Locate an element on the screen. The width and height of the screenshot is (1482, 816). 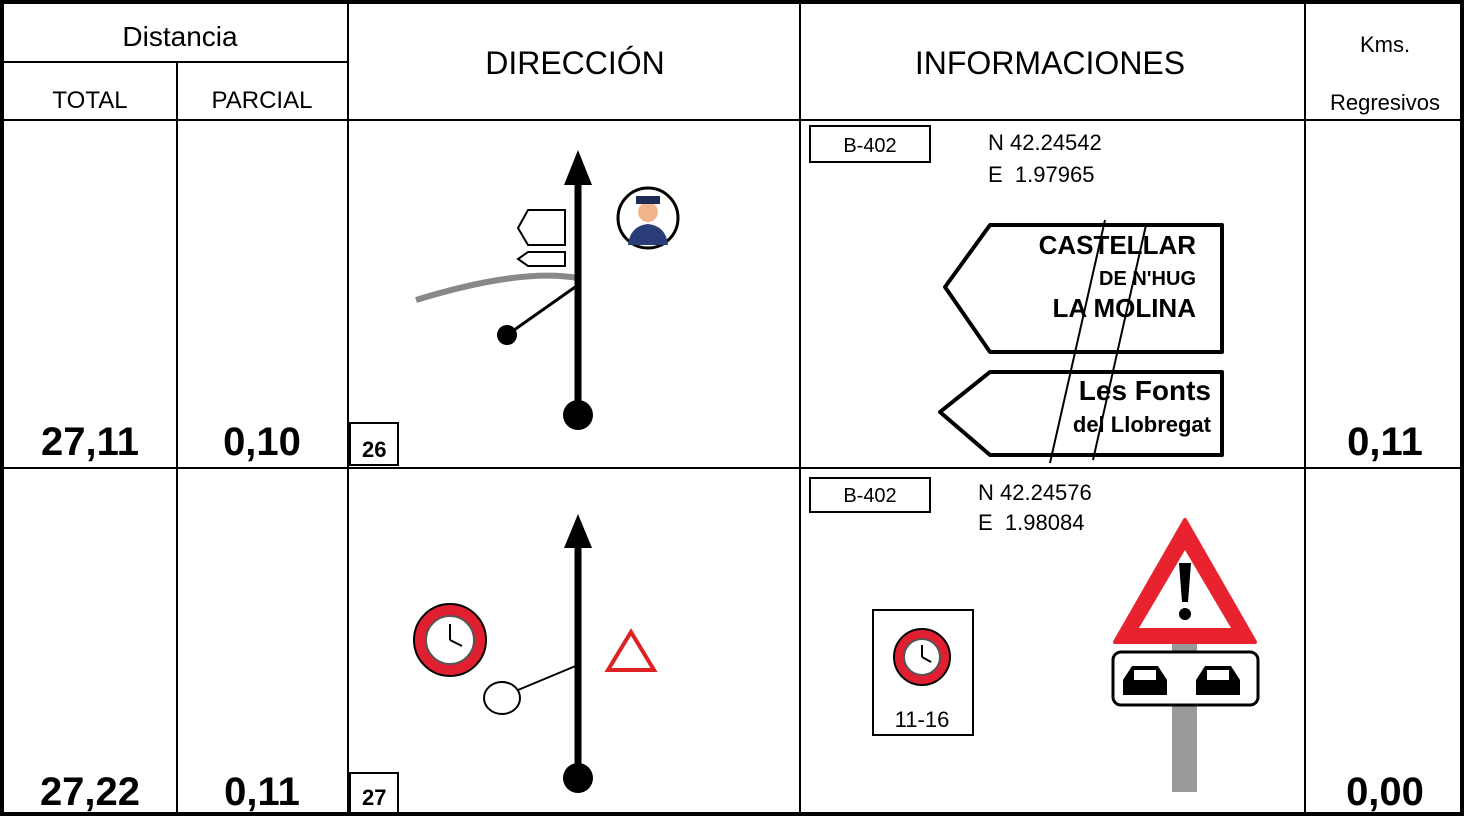
sign-text: del Llobregat is located at coordinates (1142, 424).